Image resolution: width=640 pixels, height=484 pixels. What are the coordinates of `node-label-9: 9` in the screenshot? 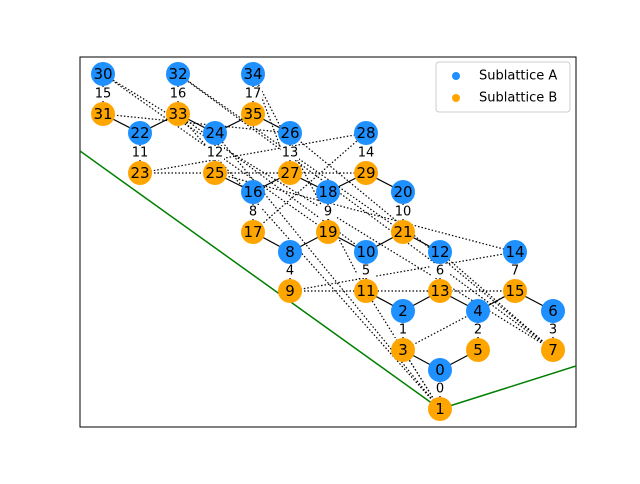 It's located at (290, 291).